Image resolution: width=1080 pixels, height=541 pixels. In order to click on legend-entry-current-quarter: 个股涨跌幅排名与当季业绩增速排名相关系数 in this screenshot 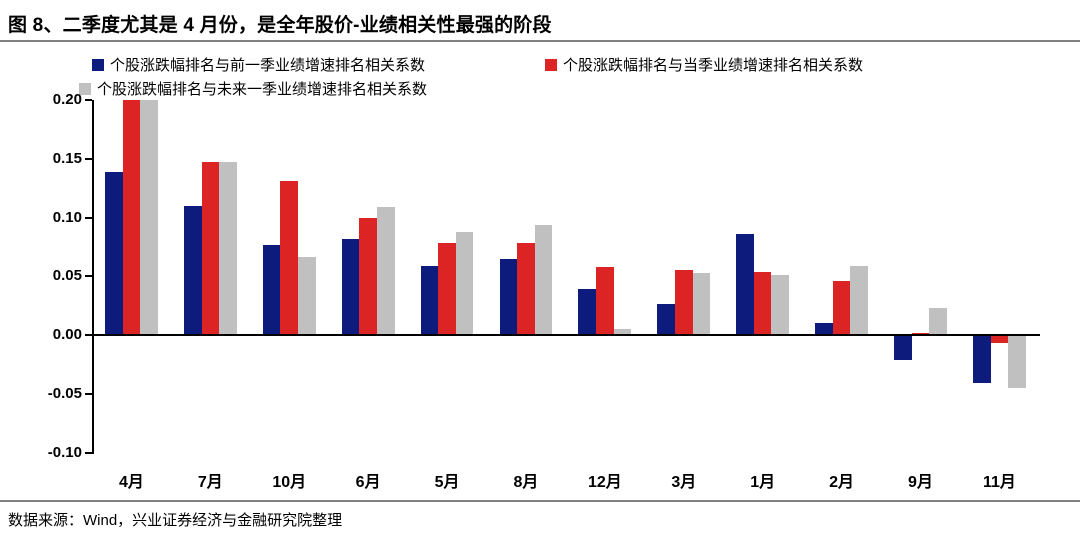, I will do `click(704, 64)`.